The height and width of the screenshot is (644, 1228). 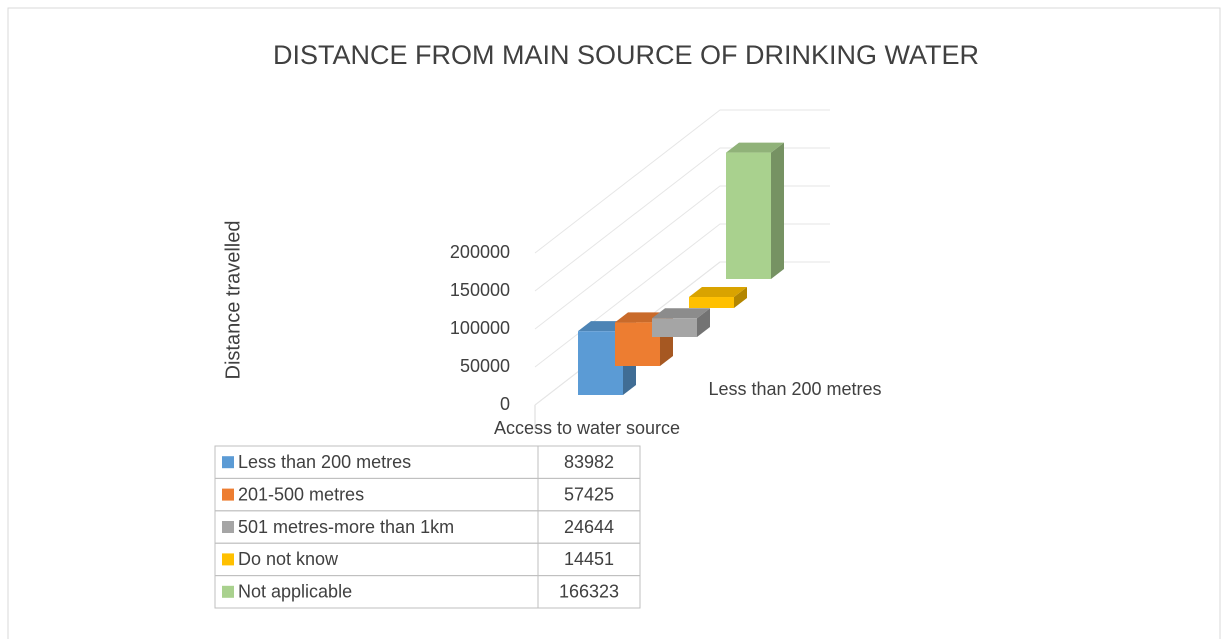 What do you see at coordinates (589, 462) in the screenshot?
I see `table-value: 83982` at bounding box center [589, 462].